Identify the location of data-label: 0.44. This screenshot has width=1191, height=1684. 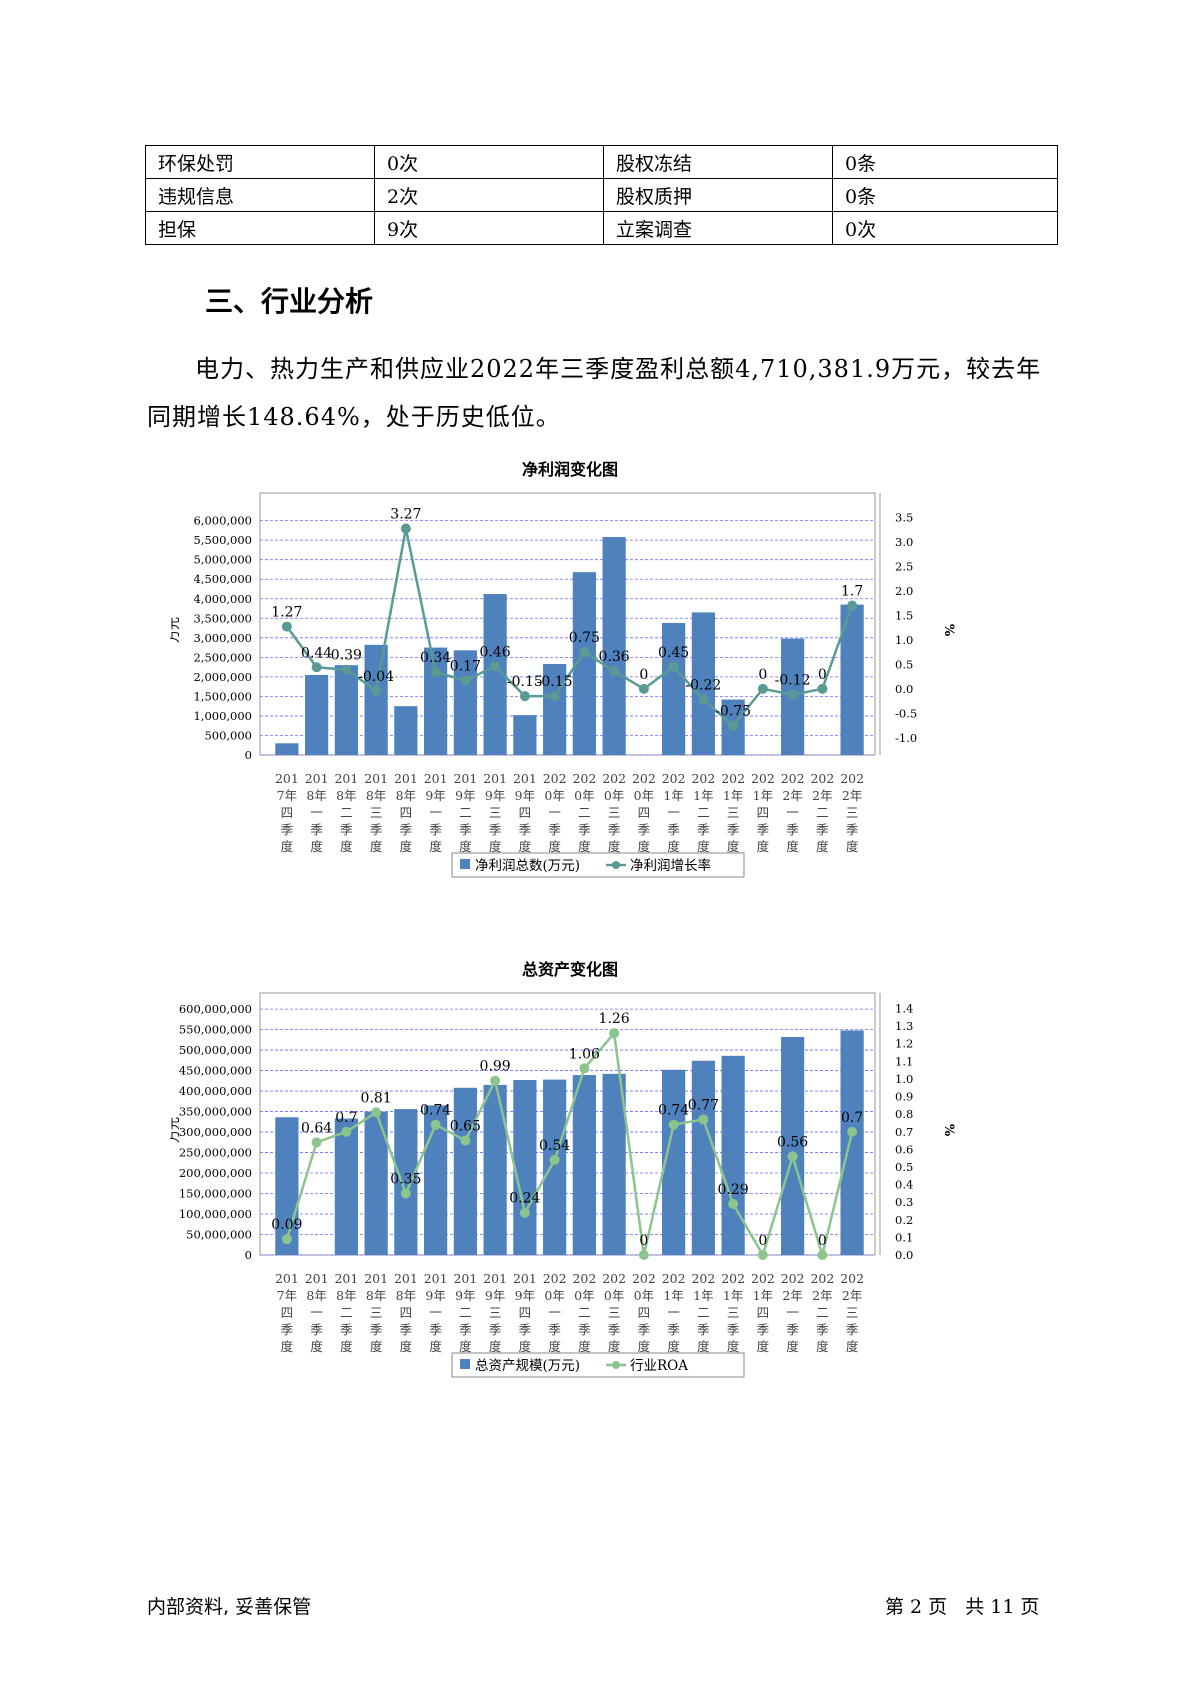
(316, 653).